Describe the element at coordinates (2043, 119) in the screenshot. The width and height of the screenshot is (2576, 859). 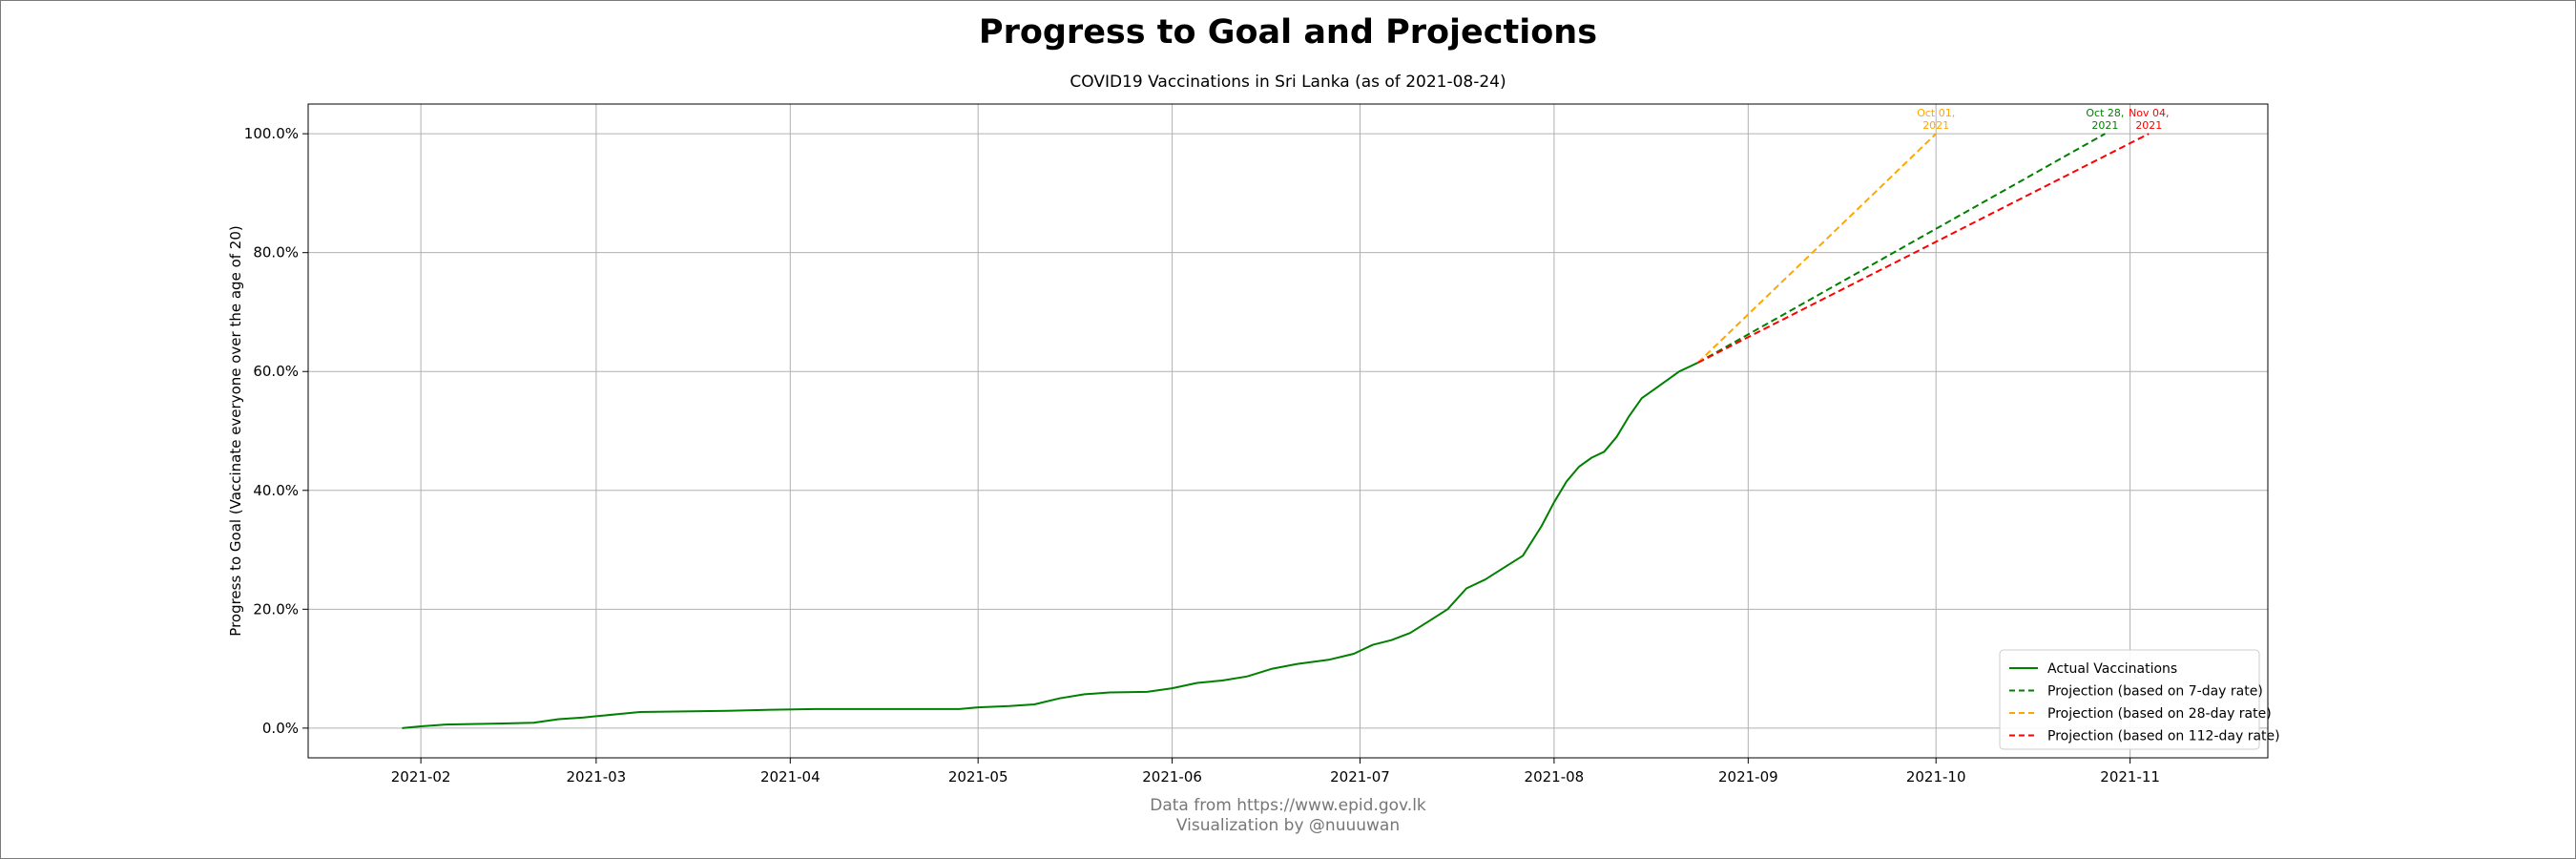
I see `projection-annotations: Oct 28, 2021 Oct 01, 2021 Nov 04, 2021` at that location.